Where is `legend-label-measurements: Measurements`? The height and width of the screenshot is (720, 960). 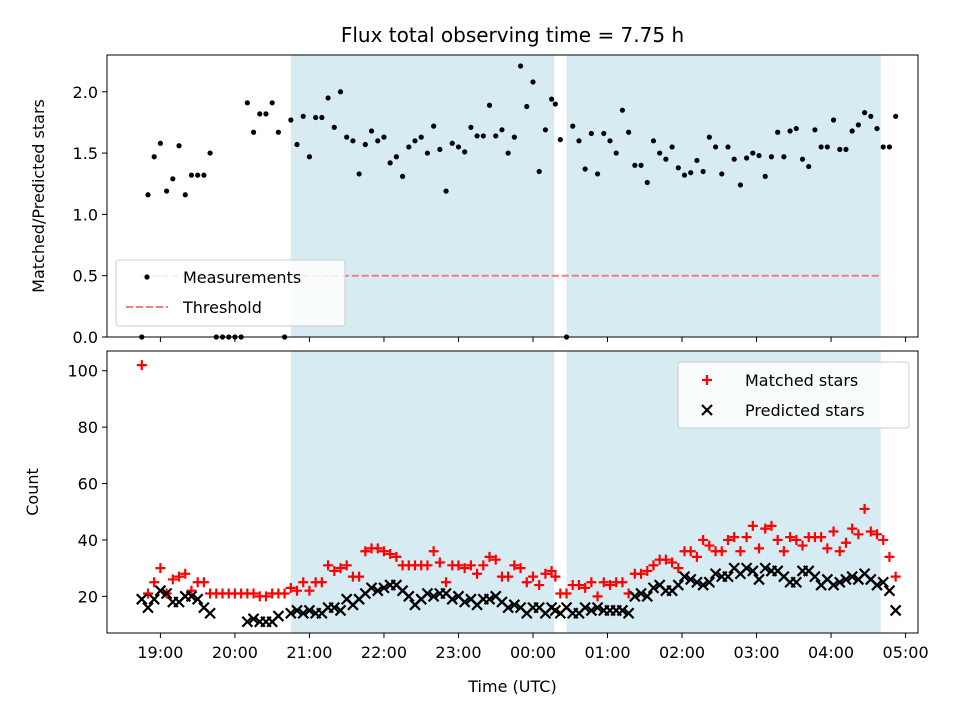 legend-label-measurements: Measurements is located at coordinates (242, 277).